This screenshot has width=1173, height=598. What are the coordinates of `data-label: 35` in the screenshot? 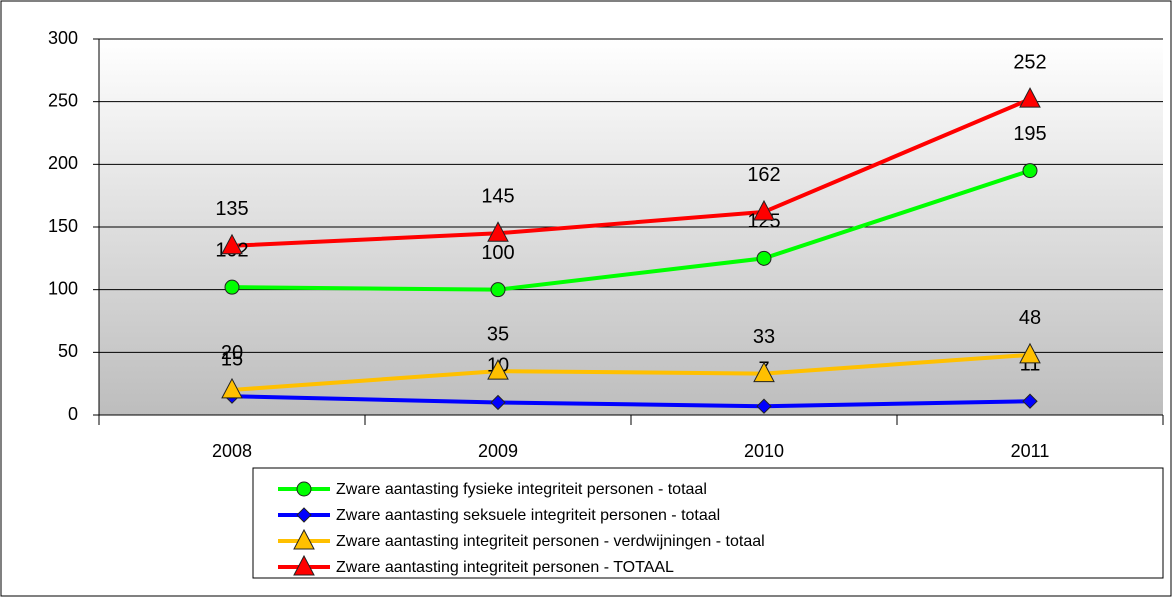 It's located at (498, 334).